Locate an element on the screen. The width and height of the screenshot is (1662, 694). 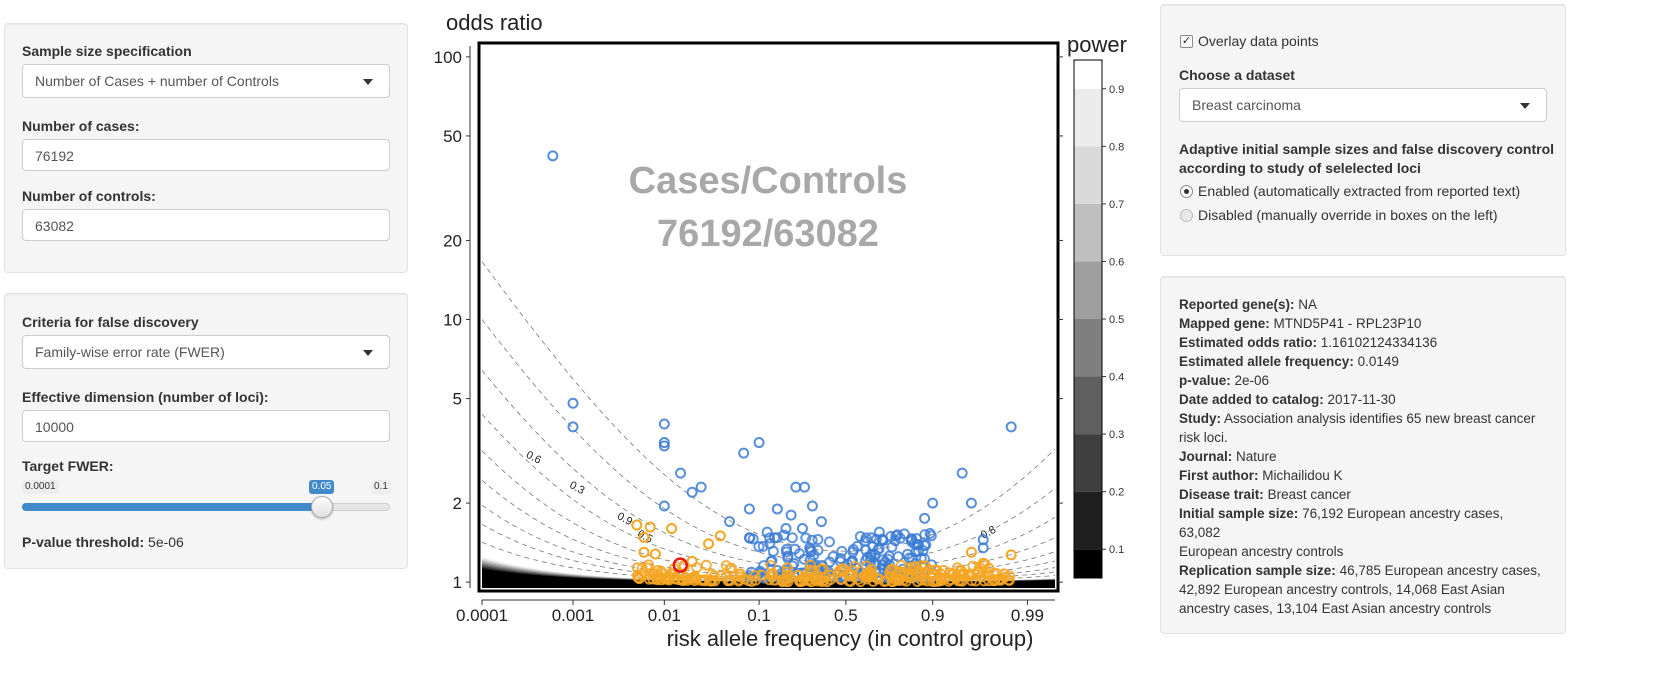
pvalue-threshold-value: 5e-06 is located at coordinates (166, 542).